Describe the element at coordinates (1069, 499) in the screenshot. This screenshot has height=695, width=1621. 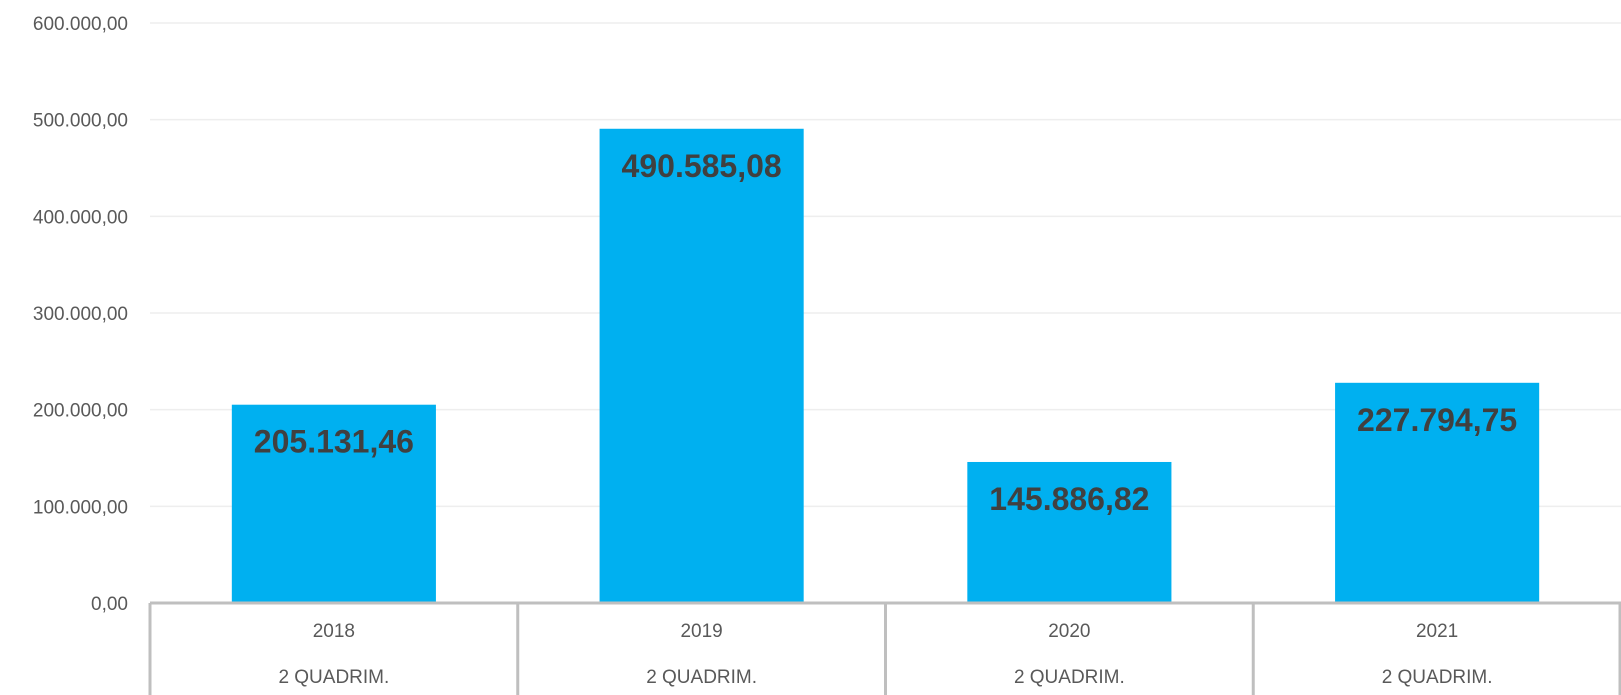
I see `data-label-2020: 145.886,82` at that location.